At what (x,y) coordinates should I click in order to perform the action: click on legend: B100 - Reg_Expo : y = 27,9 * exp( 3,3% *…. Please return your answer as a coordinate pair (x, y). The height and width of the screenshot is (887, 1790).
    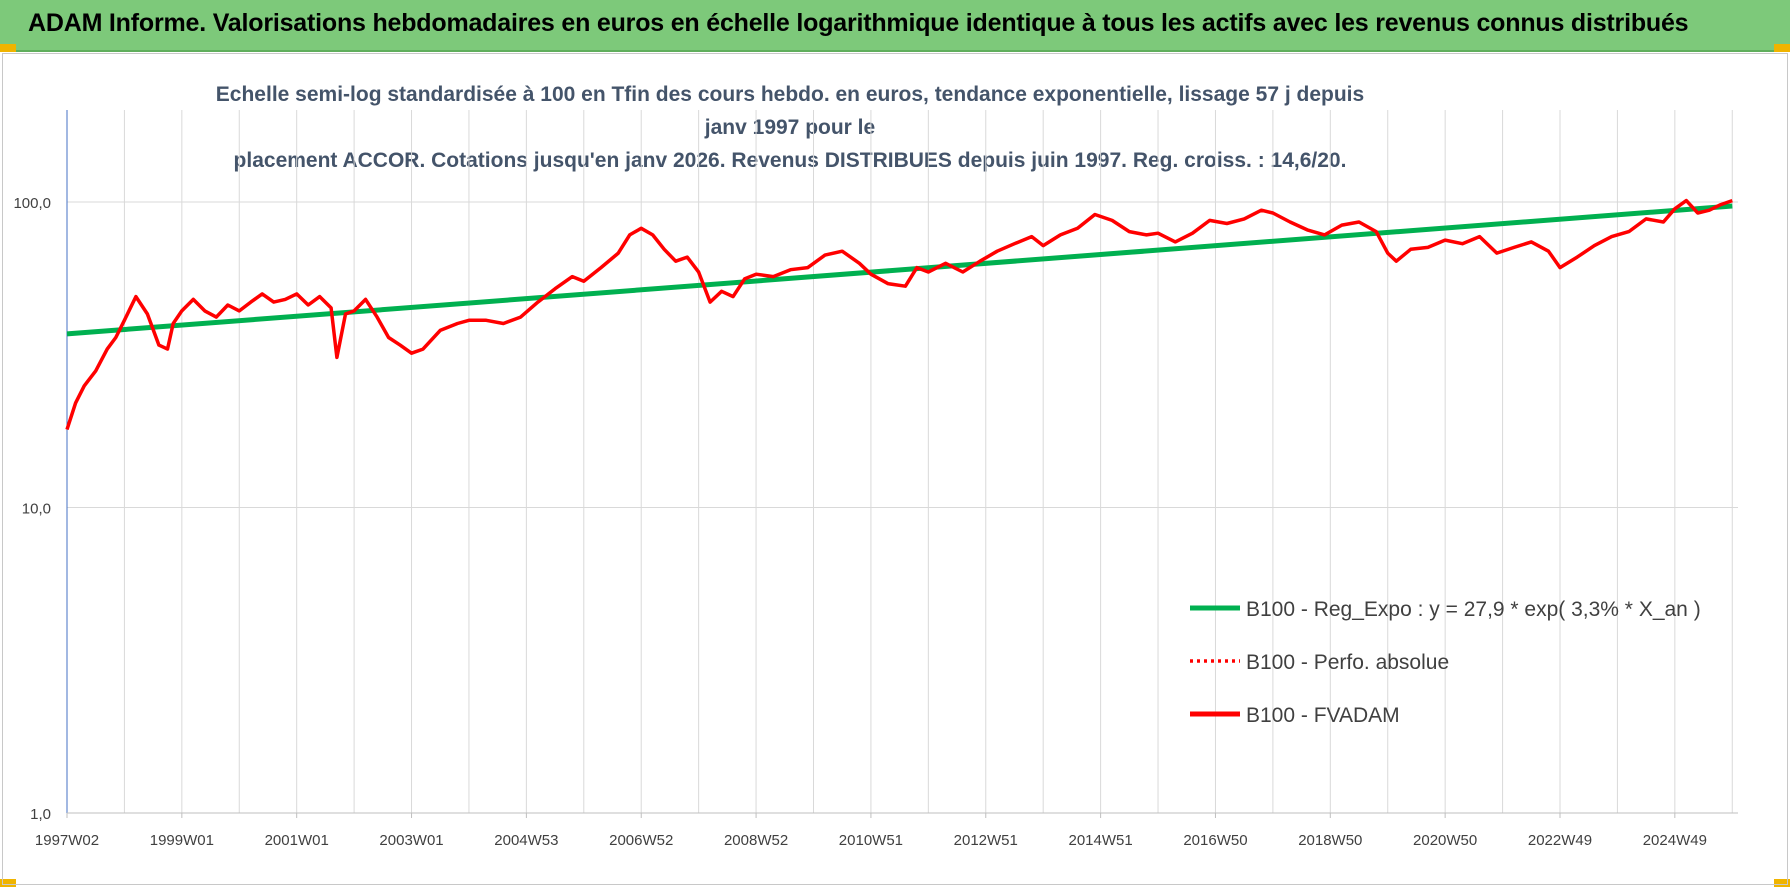
    Looking at the image, I should click on (1445, 662).